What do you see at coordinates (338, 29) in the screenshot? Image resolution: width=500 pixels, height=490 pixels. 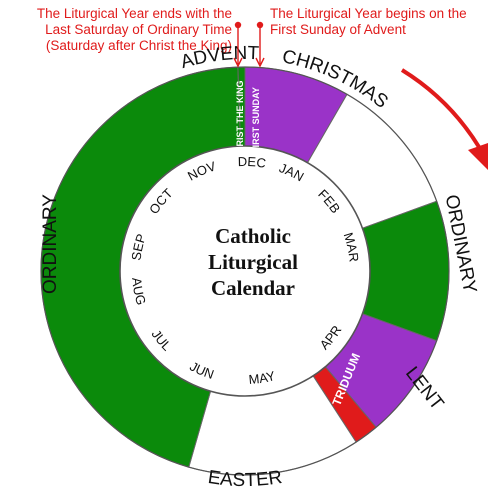 I see `annotation-line: First Sunday of Advent` at bounding box center [338, 29].